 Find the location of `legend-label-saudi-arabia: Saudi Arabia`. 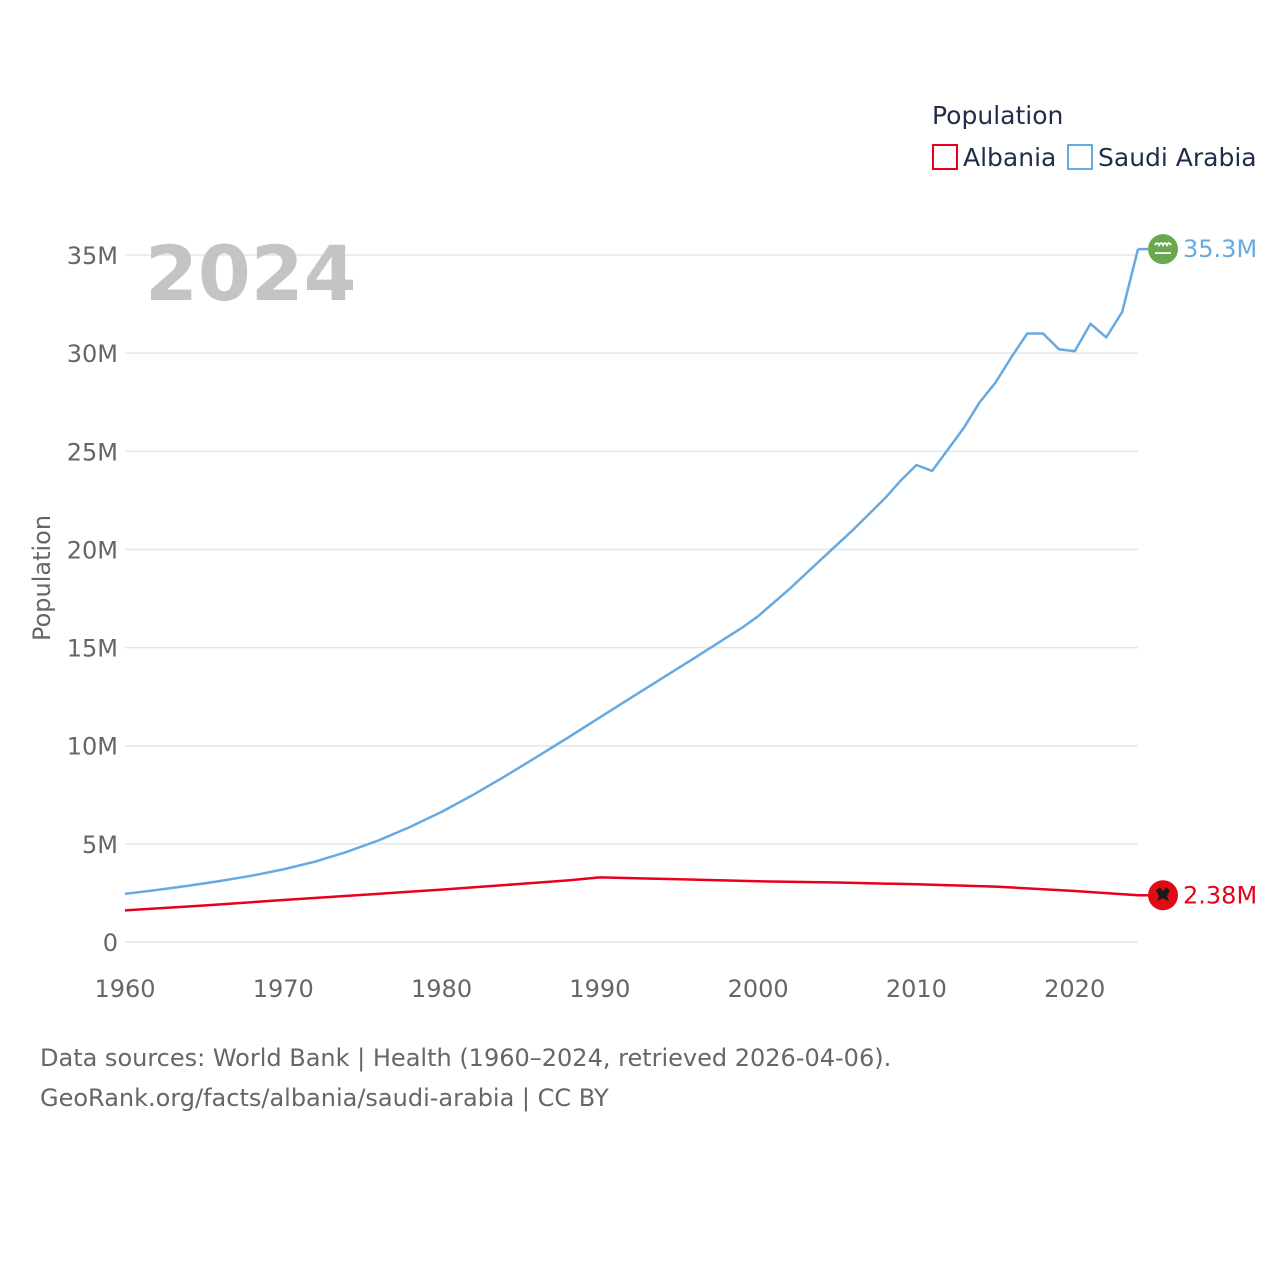

legend-label-saudi-arabia: Saudi Arabia is located at coordinates (1177, 157).